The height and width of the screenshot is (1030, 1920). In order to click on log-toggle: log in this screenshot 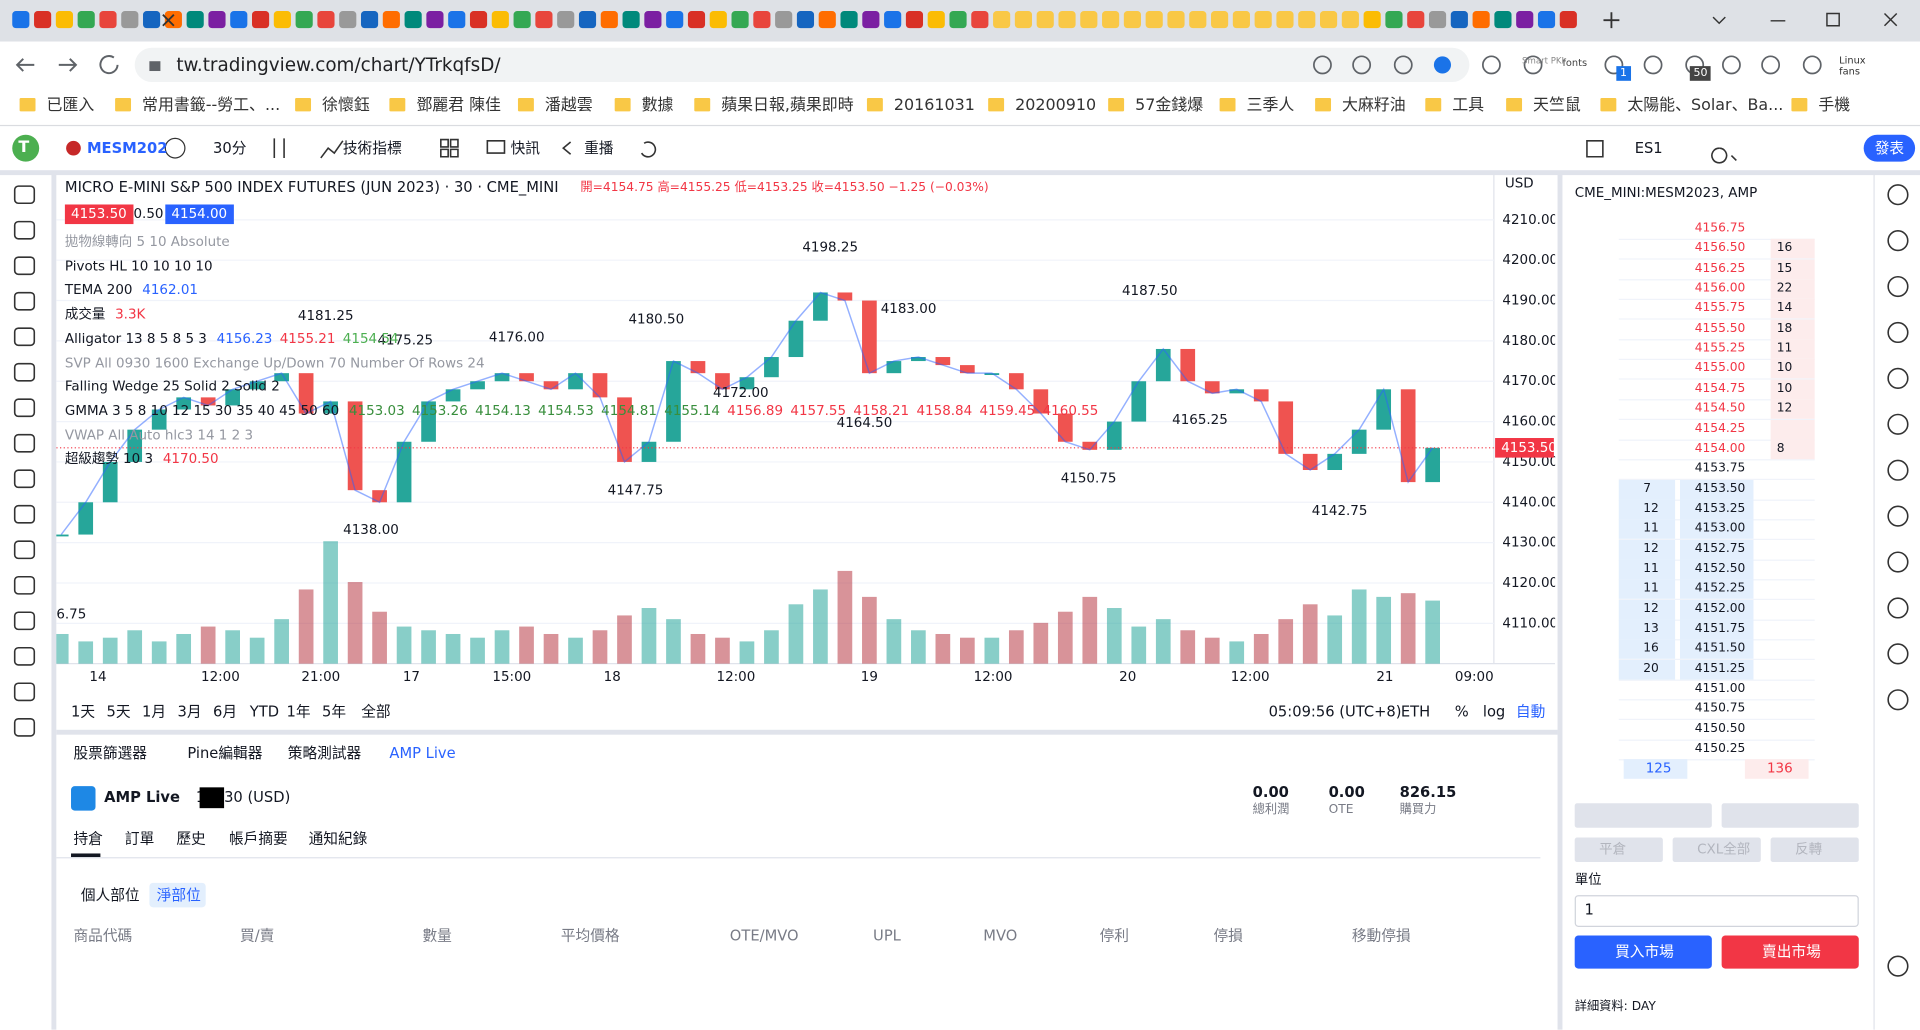, I will do `click(1494, 711)`.